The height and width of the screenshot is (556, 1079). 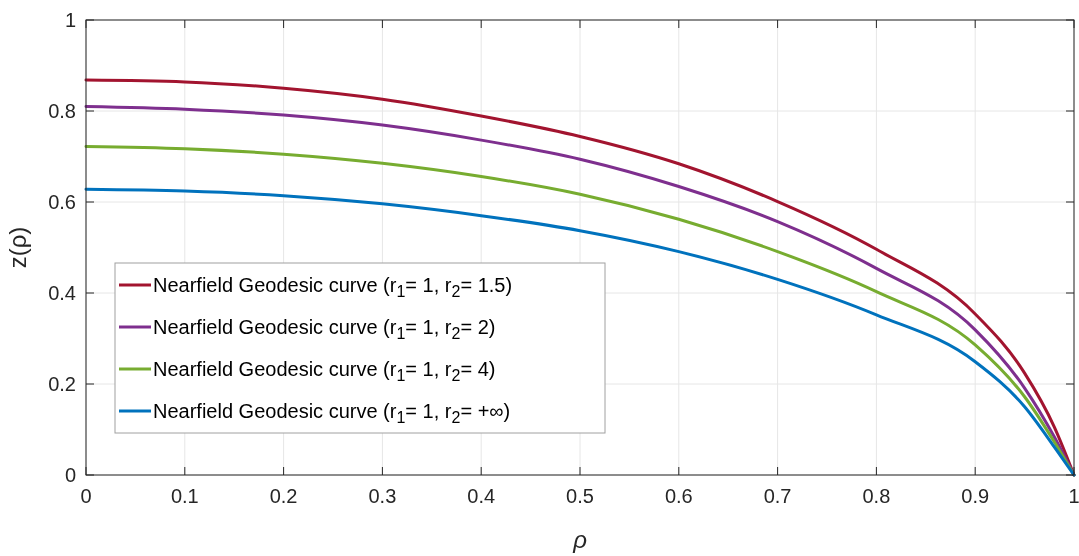 I want to click on x-tick-label: 0.7, so click(x=777, y=496).